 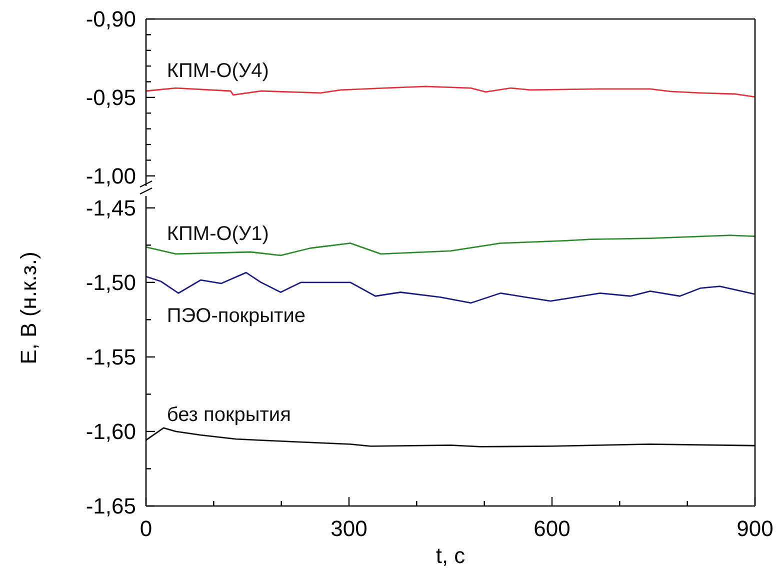 What do you see at coordinates (111, 283) in the screenshot?
I see `y-tick-label: -1,50` at bounding box center [111, 283].